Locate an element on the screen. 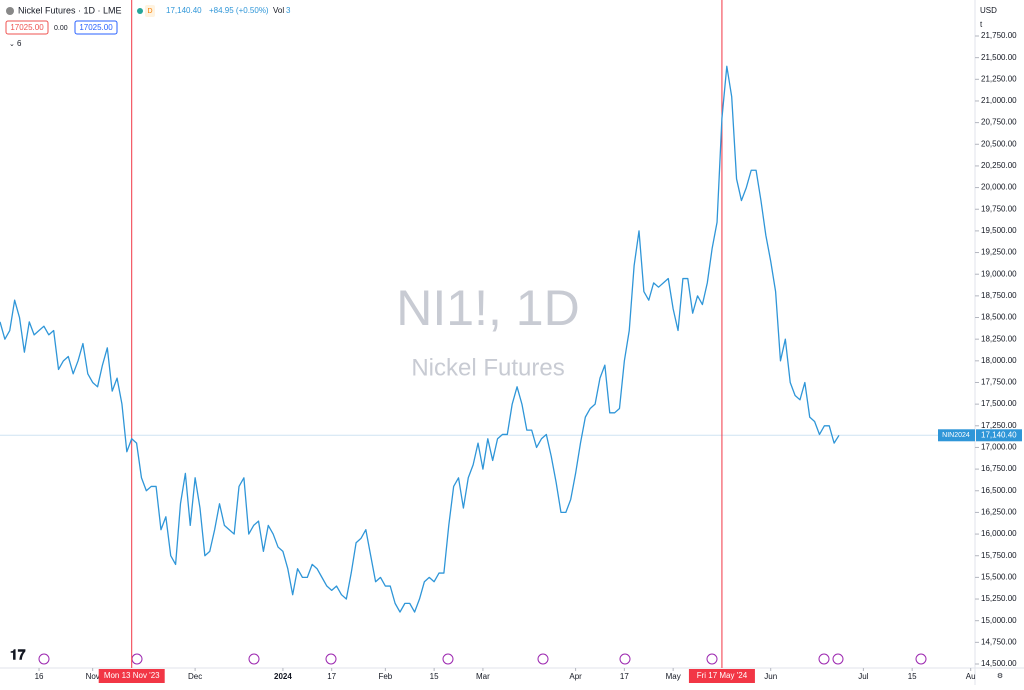 This screenshot has height=690, width=1024. x-tick-label: Dec is located at coordinates (195, 676).